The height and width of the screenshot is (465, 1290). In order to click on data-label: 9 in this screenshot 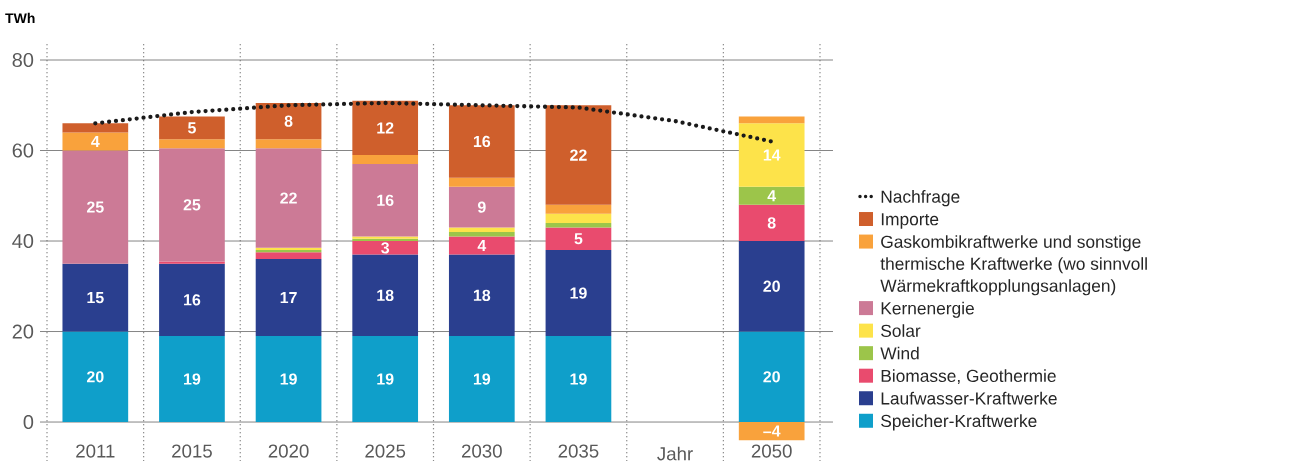, I will do `click(481, 207)`.